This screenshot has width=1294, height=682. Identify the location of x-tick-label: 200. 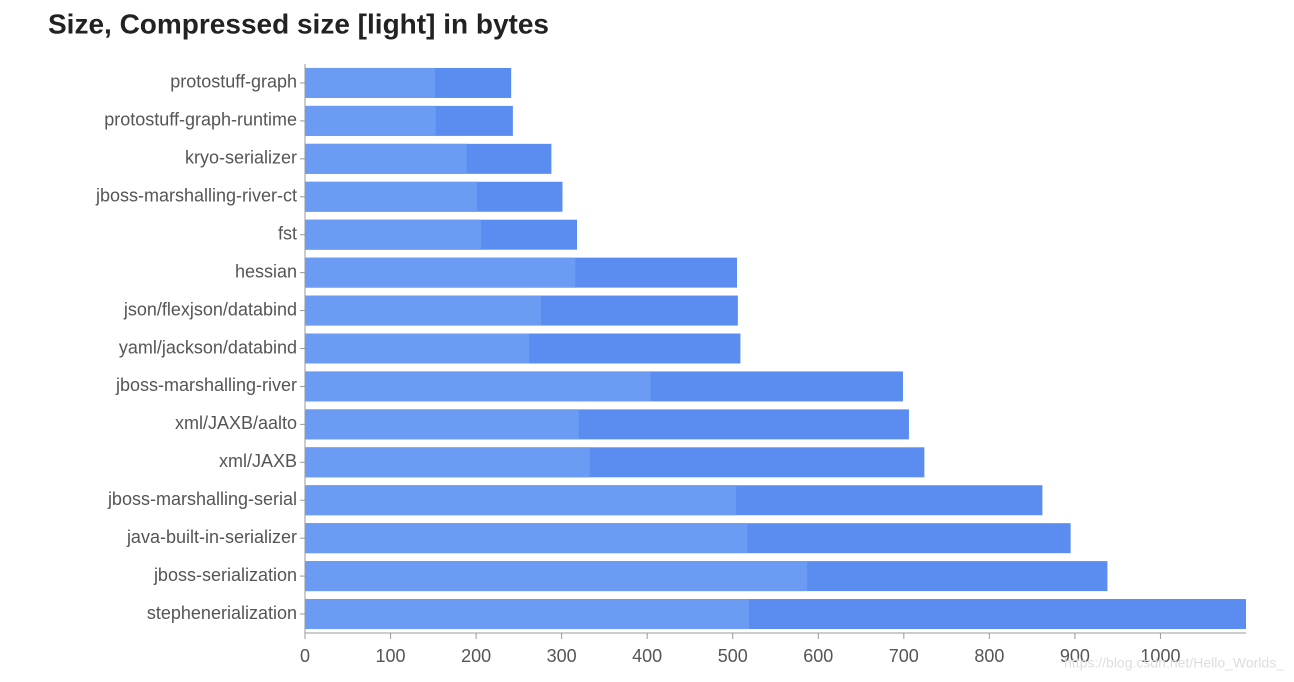
(476, 656).